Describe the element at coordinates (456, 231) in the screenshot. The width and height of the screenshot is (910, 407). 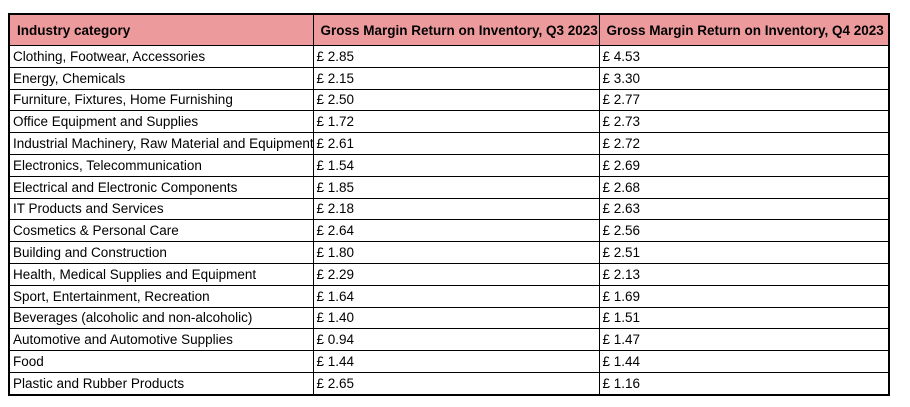
I see `gmroi-q3-value-cell: £ 2.64` at that location.